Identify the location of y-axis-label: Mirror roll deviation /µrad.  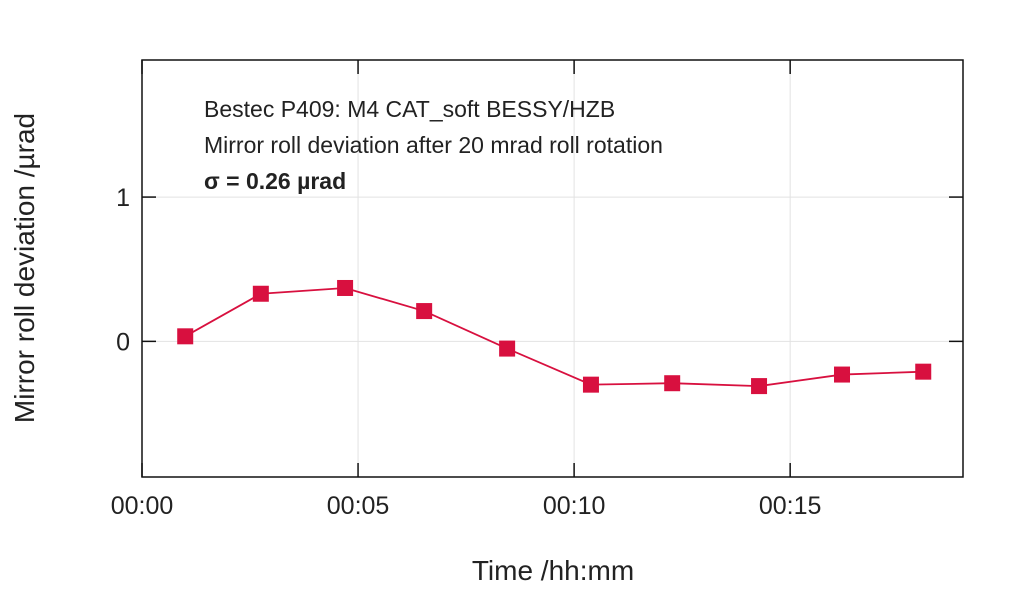
(24, 268).